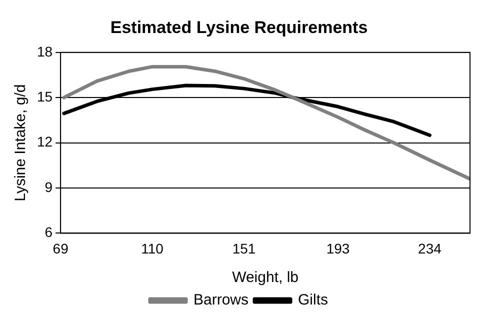 The image size is (484, 320). Describe the element at coordinates (48, 232) in the screenshot. I see `y-tick-label: 6` at that location.